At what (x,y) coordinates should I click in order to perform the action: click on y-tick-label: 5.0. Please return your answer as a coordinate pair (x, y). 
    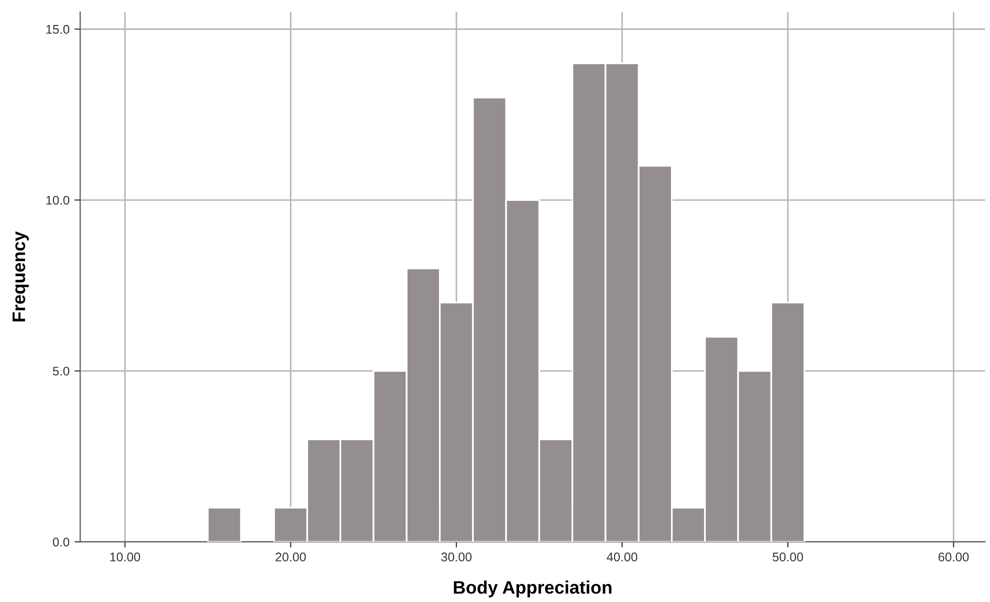
    Looking at the image, I should click on (61, 371).